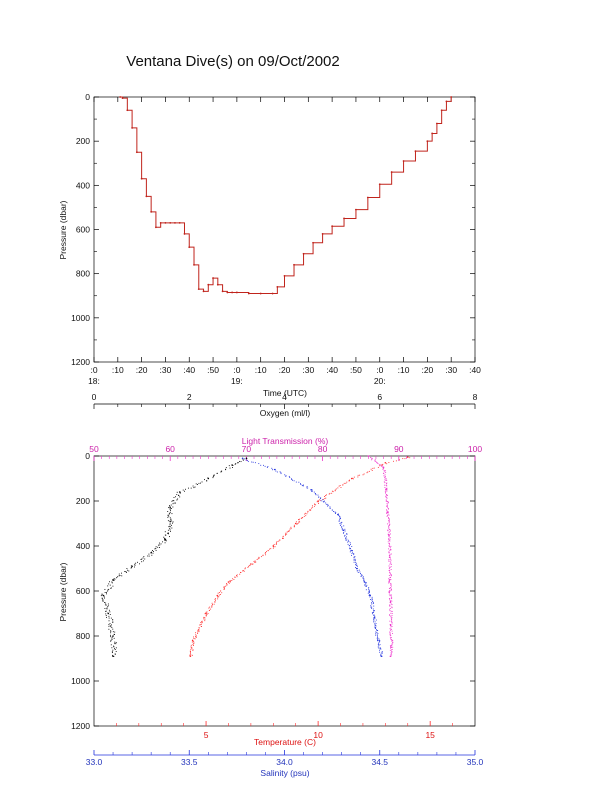 The image size is (612, 785). What do you see at coordinates (189, 397) in the screenshot?
I see `oxygen-tick-label: 2` at bounding box center [189, 397].